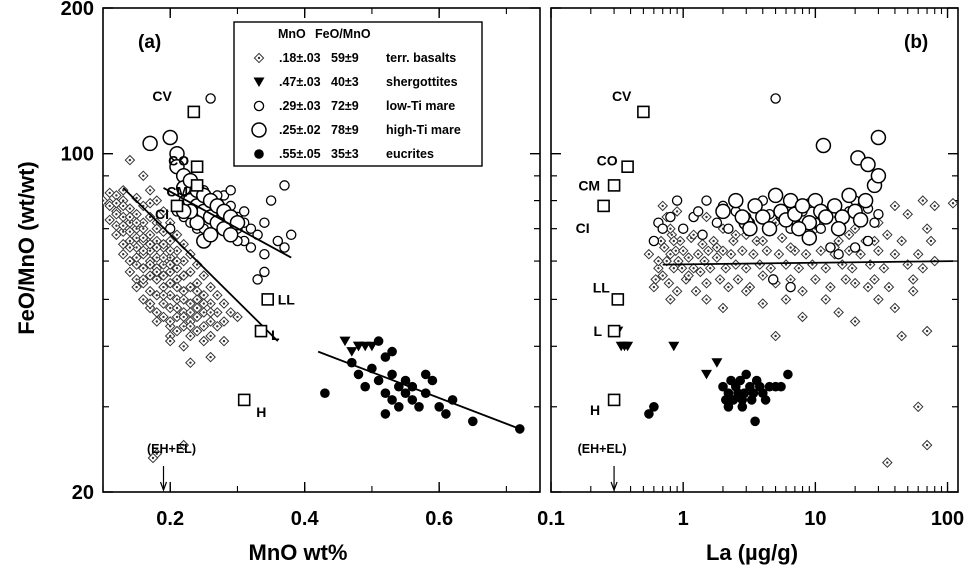 This screenshot has height=577, width=970. Describe the element at coordinates (614, 486) in the screenshot. I see `eh-el-arrow-head` at that location.